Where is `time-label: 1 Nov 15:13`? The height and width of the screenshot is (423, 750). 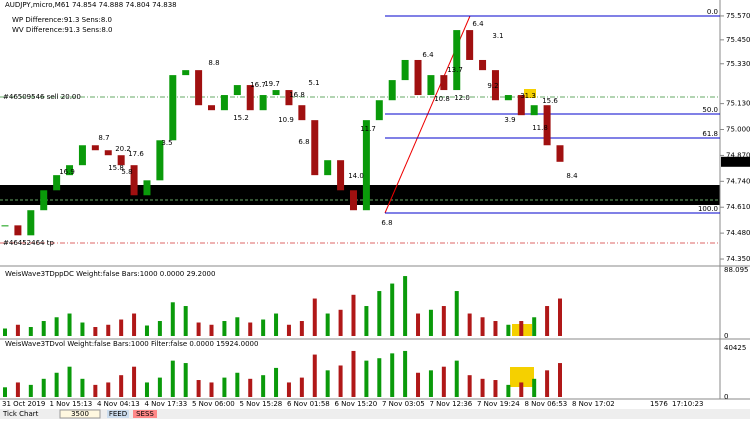
time-label: 1 Nov 15:13 is located at coordinates (71, 404).